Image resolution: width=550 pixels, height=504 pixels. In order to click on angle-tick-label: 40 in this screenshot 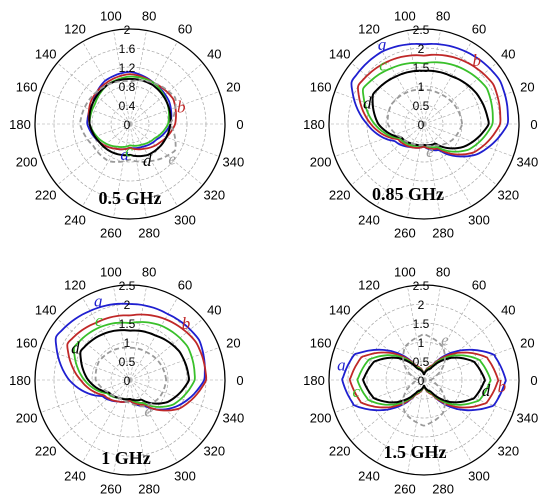, I will do `click(508, 53)`.